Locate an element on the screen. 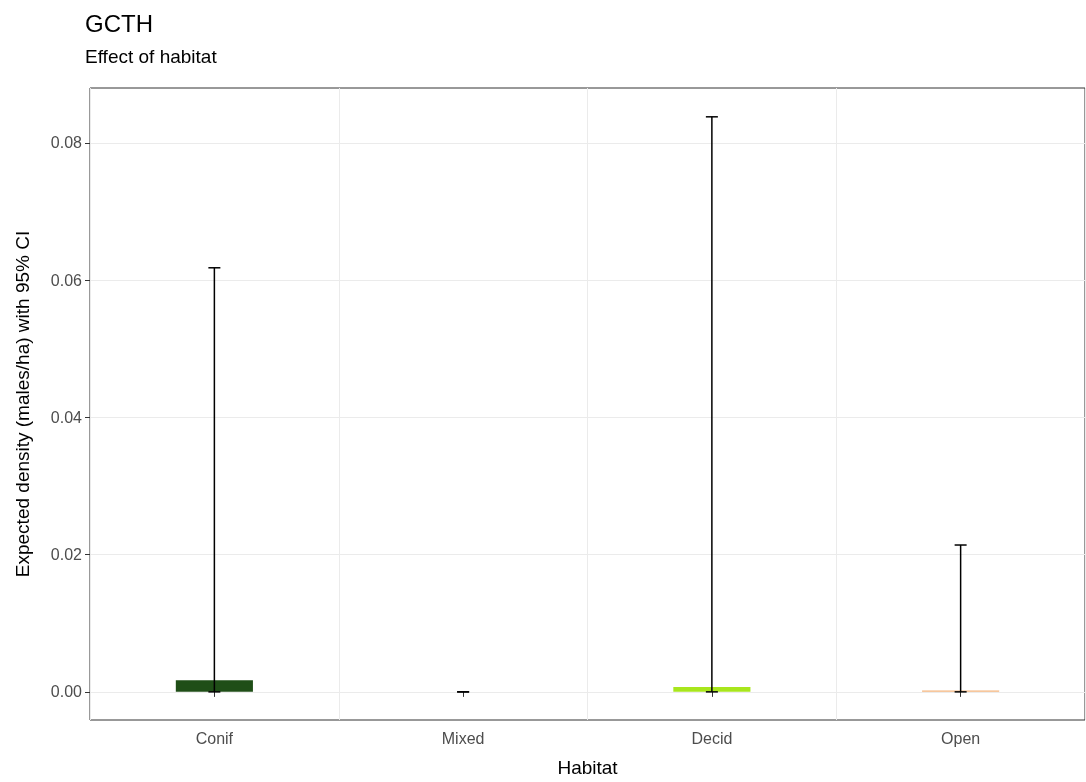  x-tick-label: Conif is located at coordinates (214, 738).